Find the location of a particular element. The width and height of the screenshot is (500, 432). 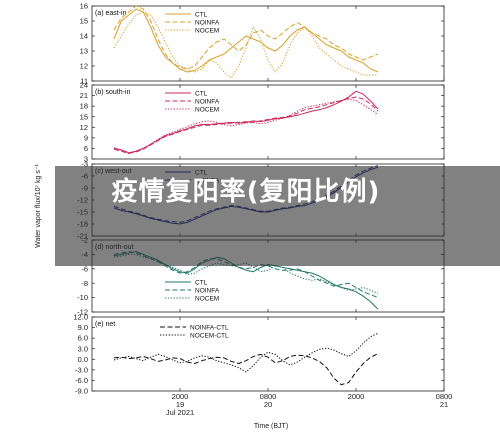

y-tick-label: 9 is located at coordinates (86, 137).